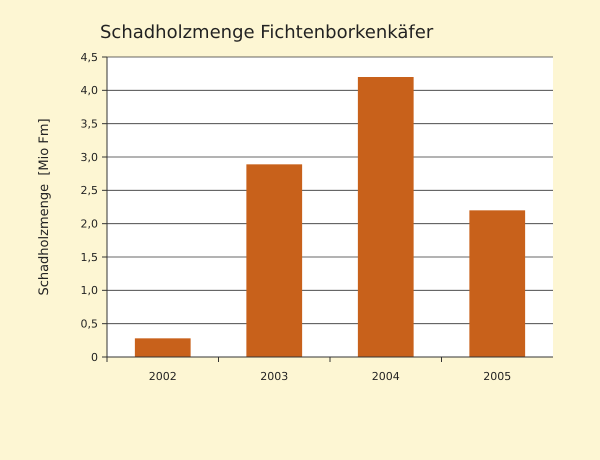 This screenshot has height=460, width=600. I want to click on x-tick-label: 2004, so click(386, 376).